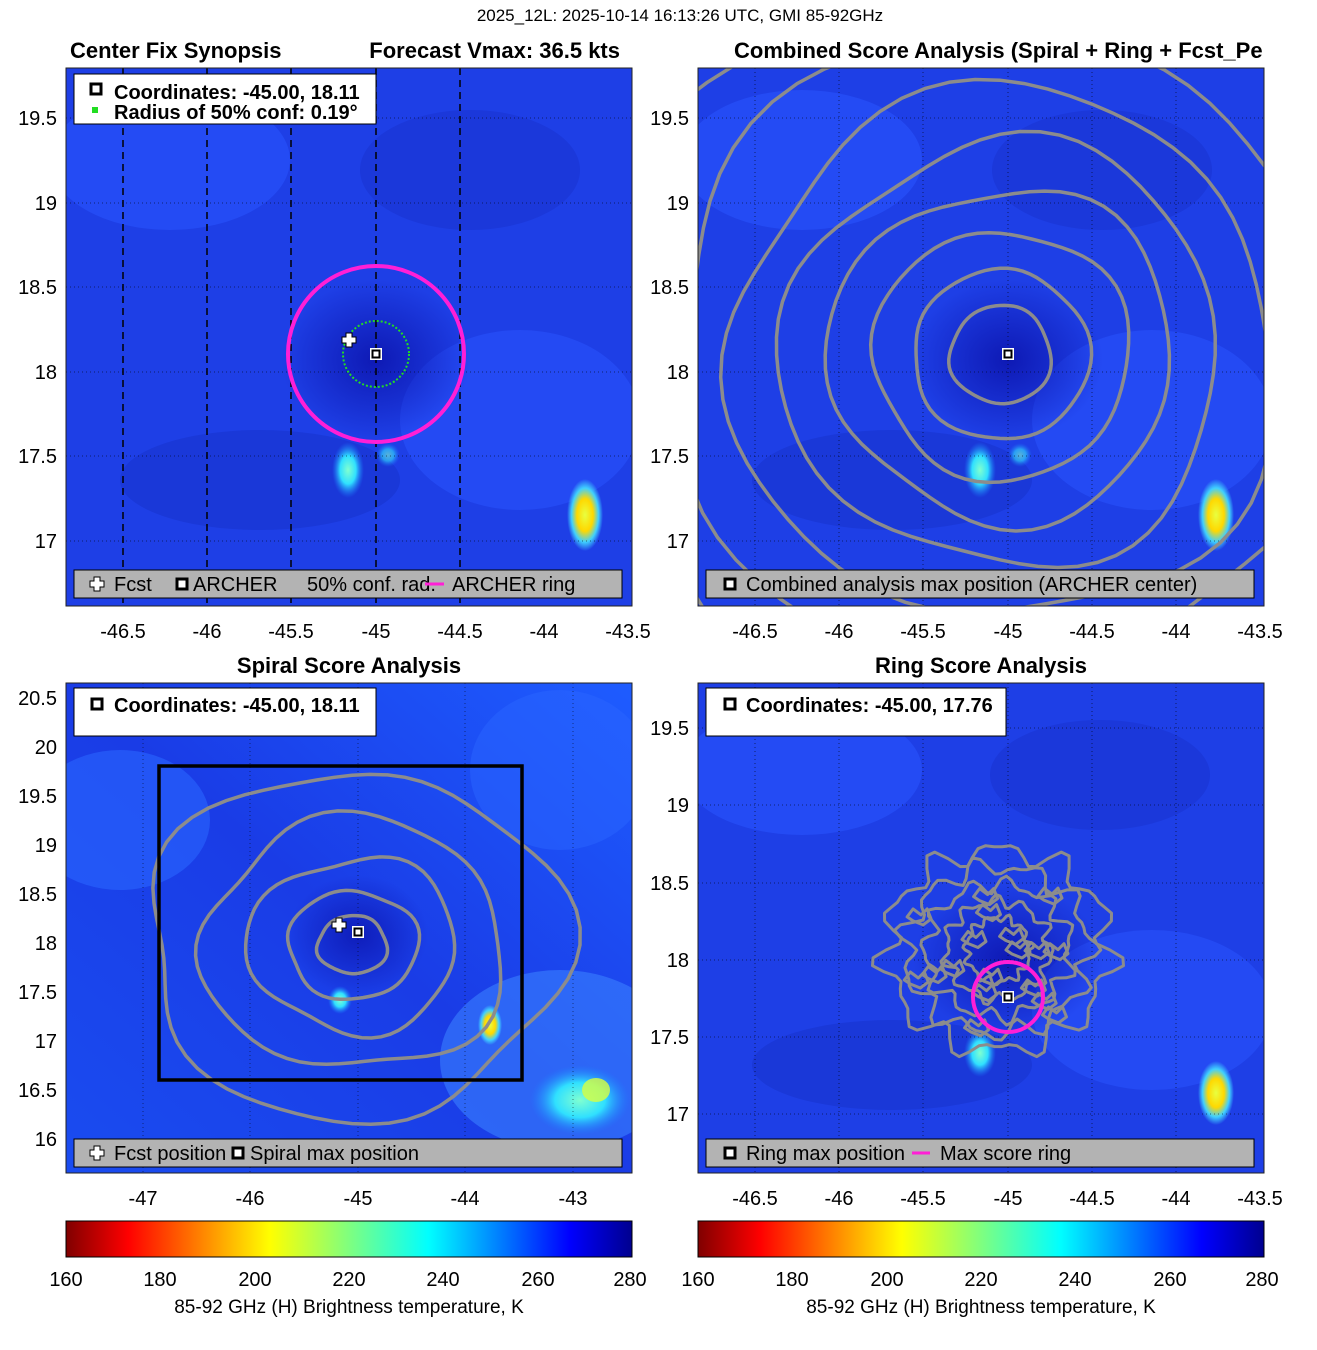  What do you see at coordinates (97, 1153) in the screenshot?
I see `fcst-position-legend-icon` at bounding box center [97, 1153].